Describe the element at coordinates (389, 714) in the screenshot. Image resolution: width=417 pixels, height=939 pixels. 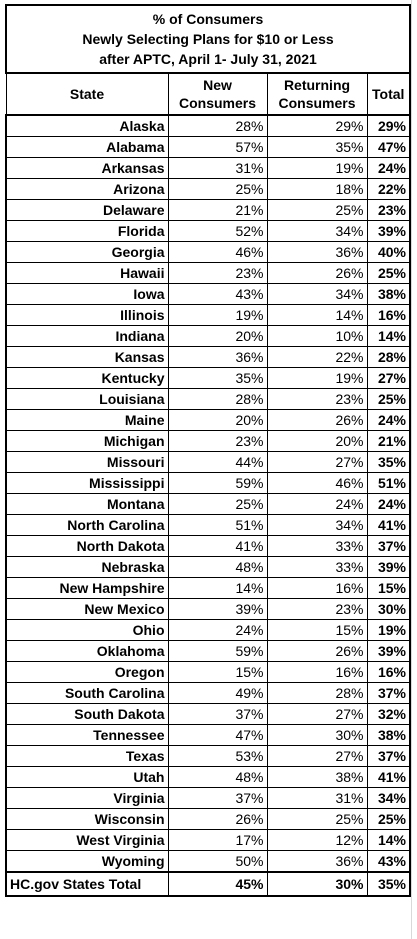
I see `total-cell: 32%` at that location.